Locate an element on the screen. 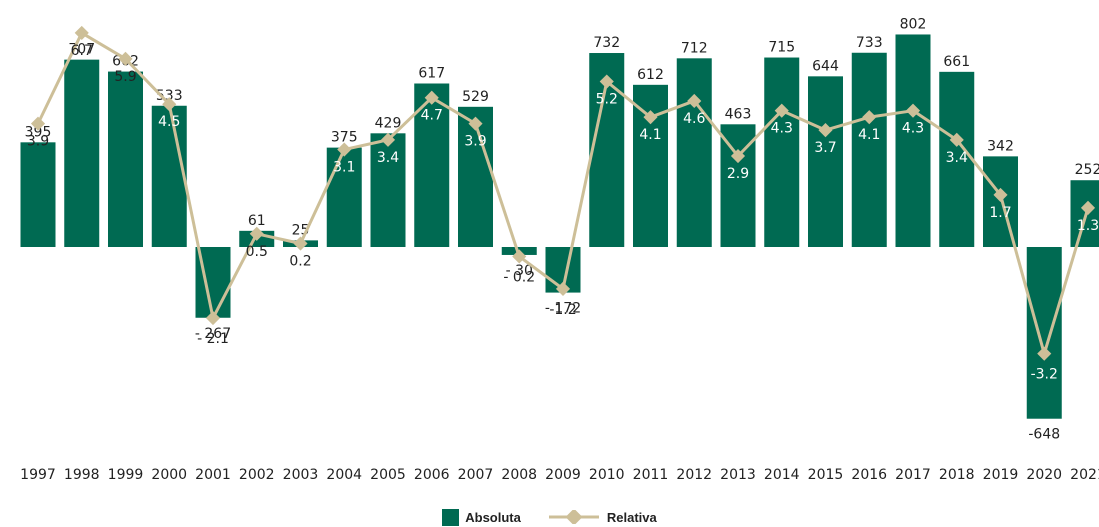 The width and height of the screenshot is (1099, 527). relativa-marker-2018 is located at coordinates (956, 139).